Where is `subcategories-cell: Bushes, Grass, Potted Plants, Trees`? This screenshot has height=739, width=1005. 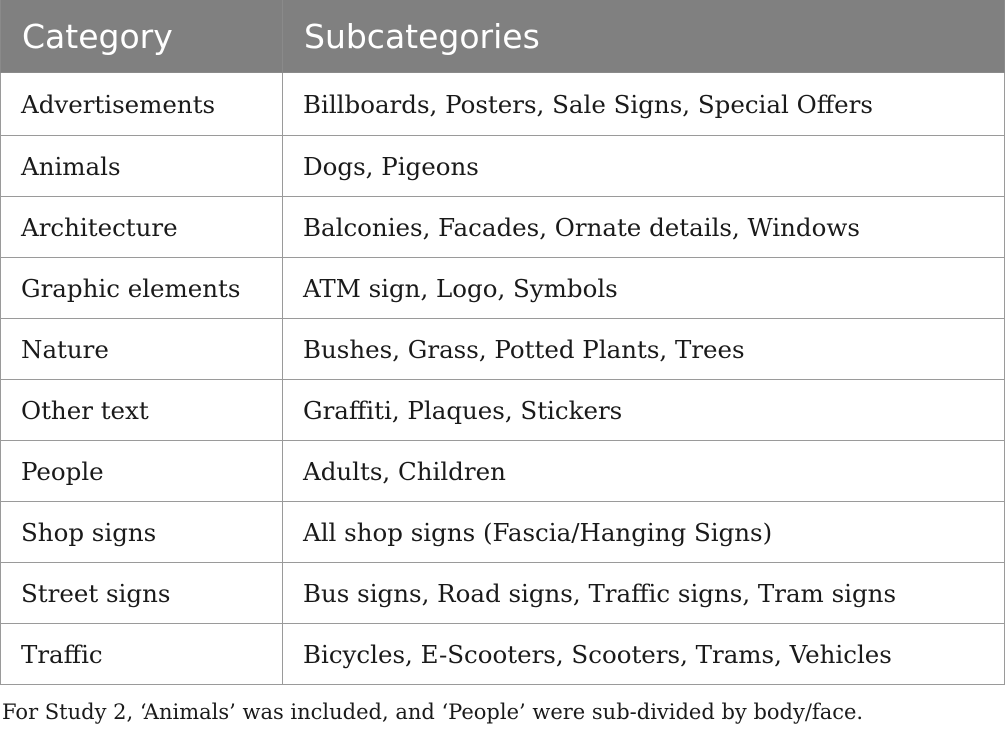 subcategories-cell: Bushes, Grass, Potted Plants, Trees is located at coordinates (643, 349).